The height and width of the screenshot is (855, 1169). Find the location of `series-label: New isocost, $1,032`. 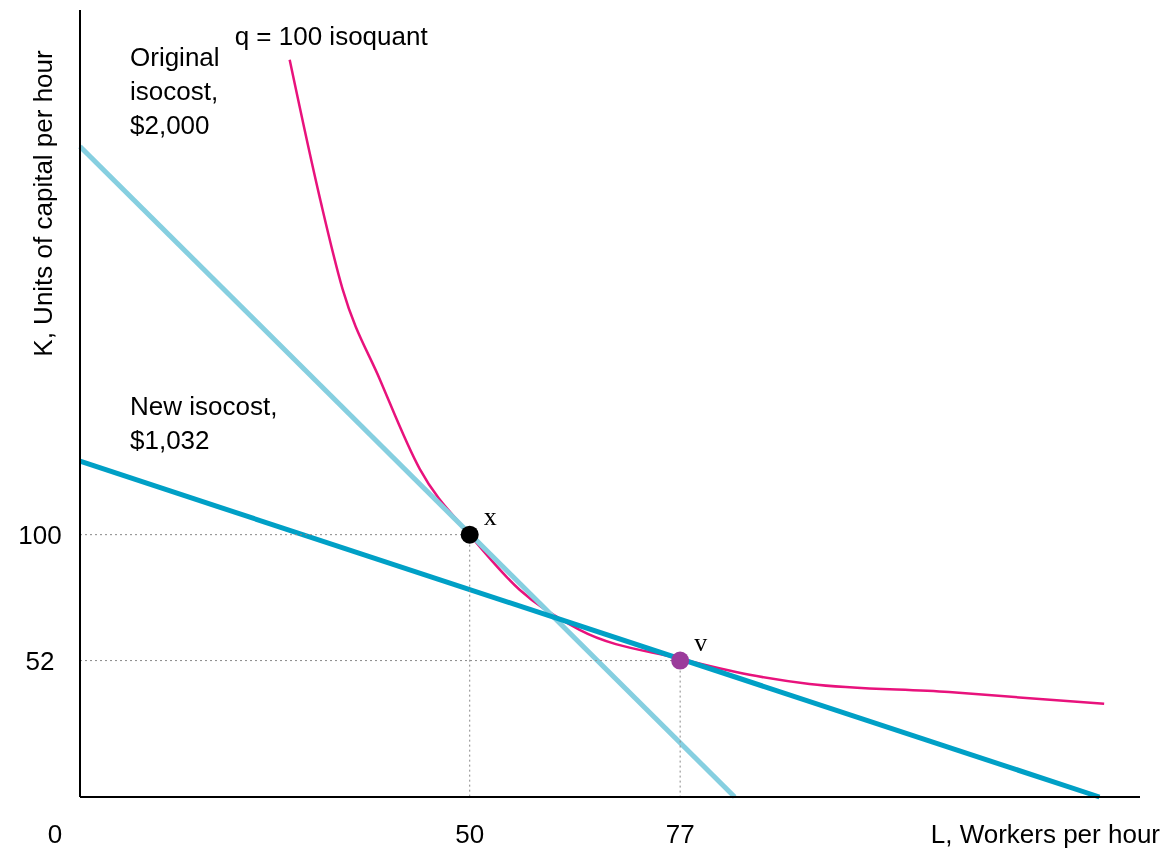

series-label: New isocost, $1,032 is located at coordinates (204, 423).